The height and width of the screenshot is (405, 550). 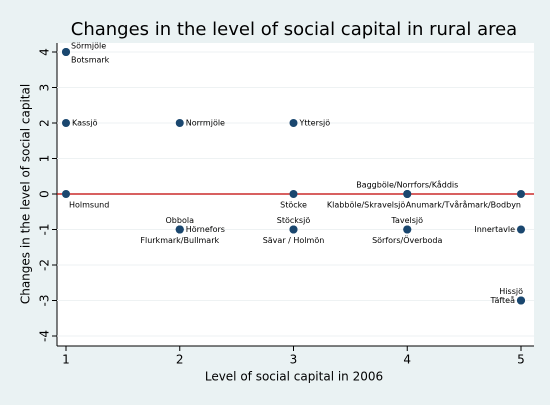 What do you see at coordinates (407, 240) in the screenshot?
I see `point-label: Sörfors/Överboda` at bounding box center [407, 240].